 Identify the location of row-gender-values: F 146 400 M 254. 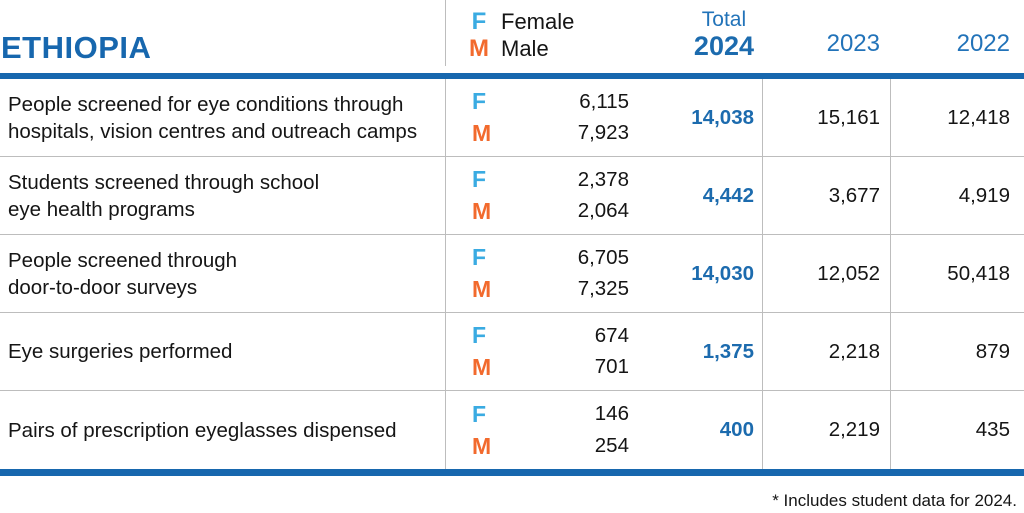
(603, 430).